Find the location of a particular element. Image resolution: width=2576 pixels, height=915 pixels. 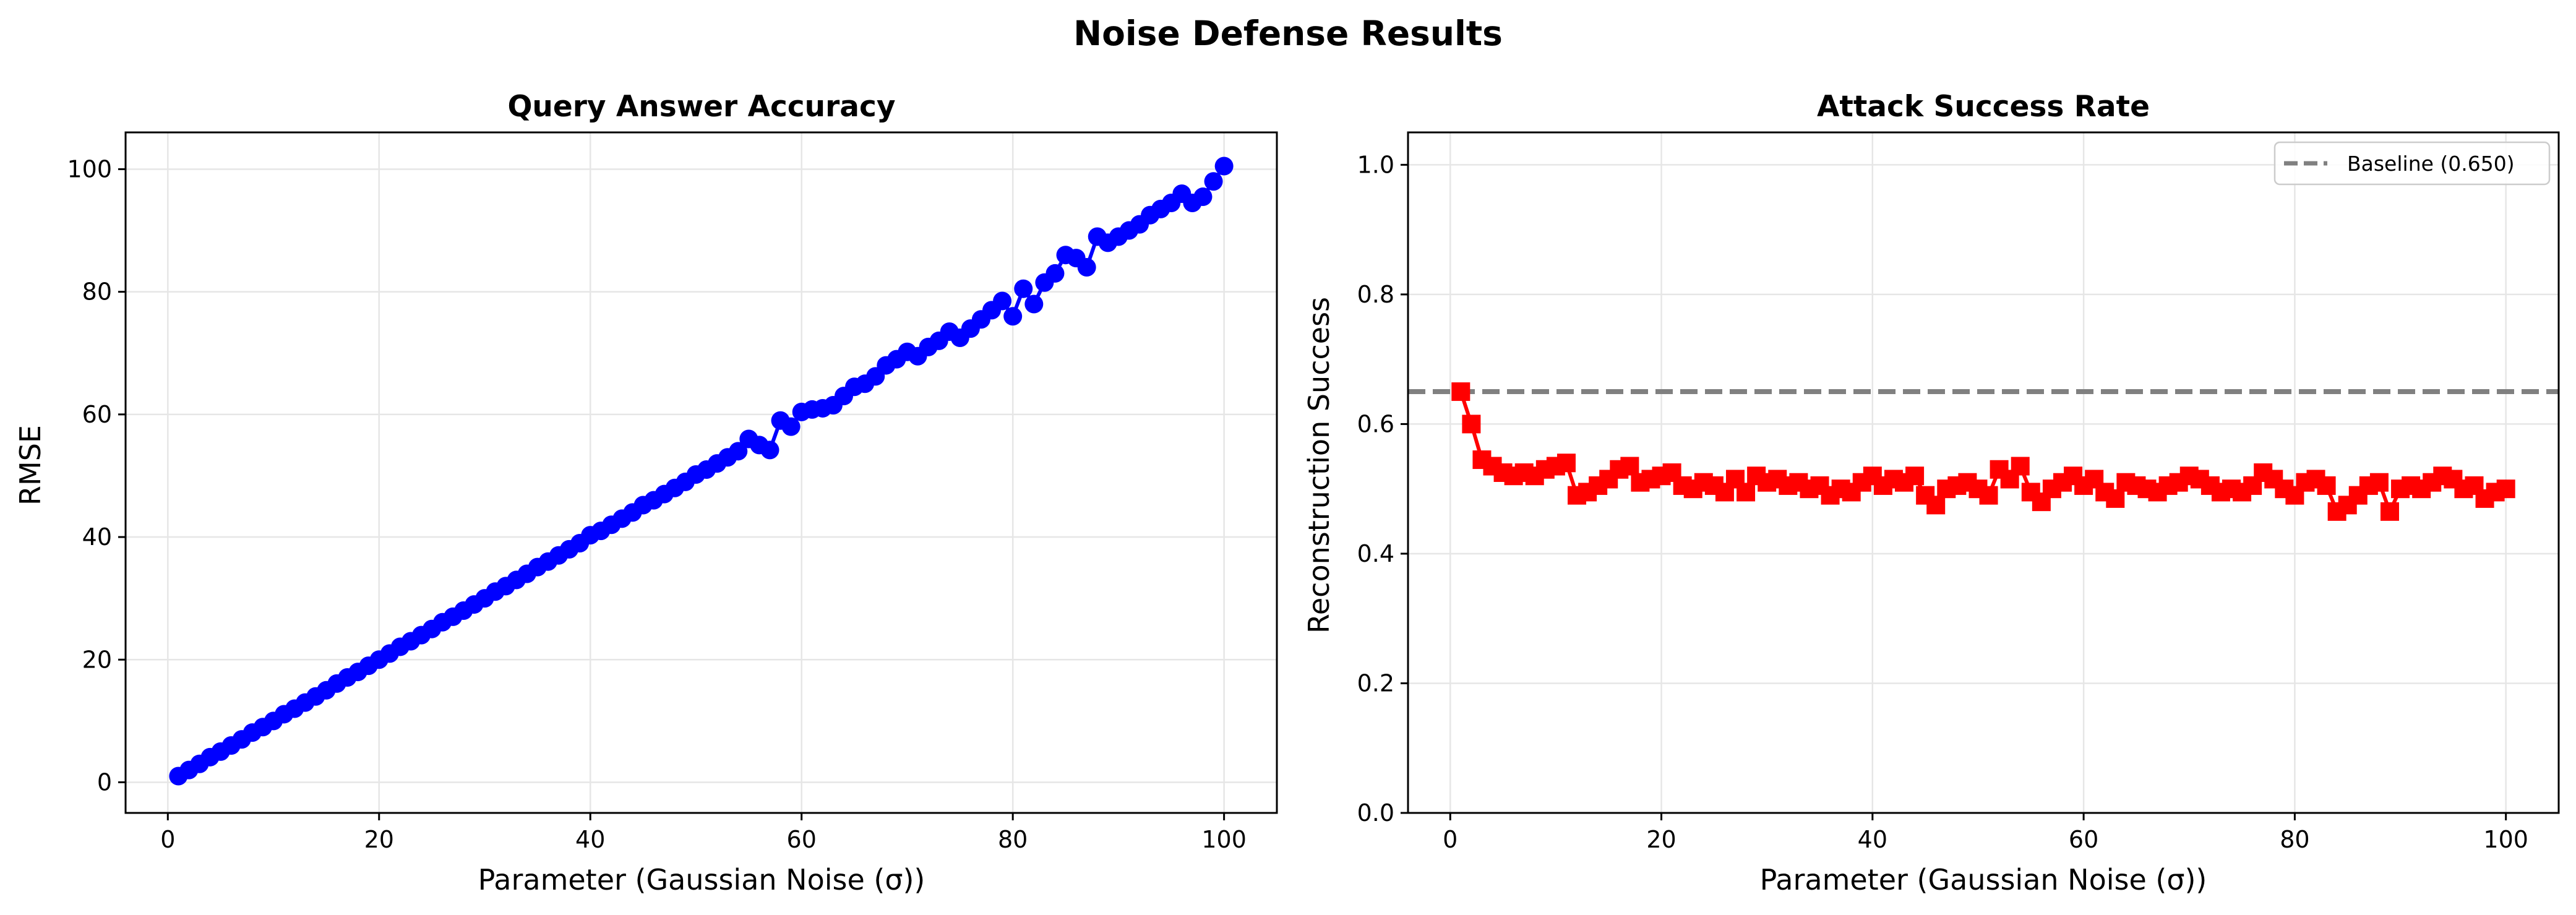

y-tick-label: 0.2 is located at coordinates (1375, 683).